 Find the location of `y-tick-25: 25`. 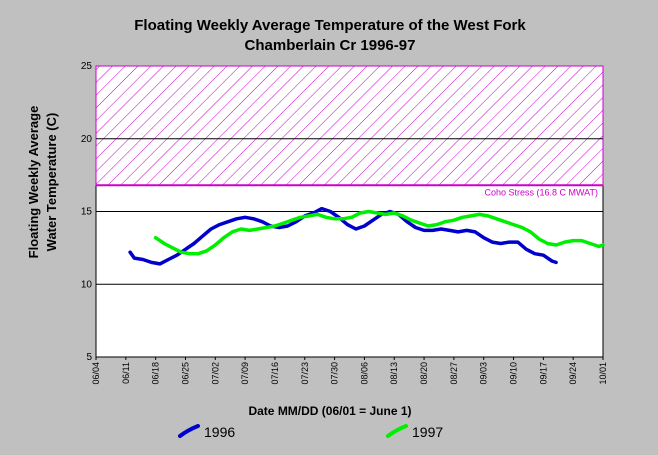

y-tick-25: 25 is located at coordinates (87, 66).